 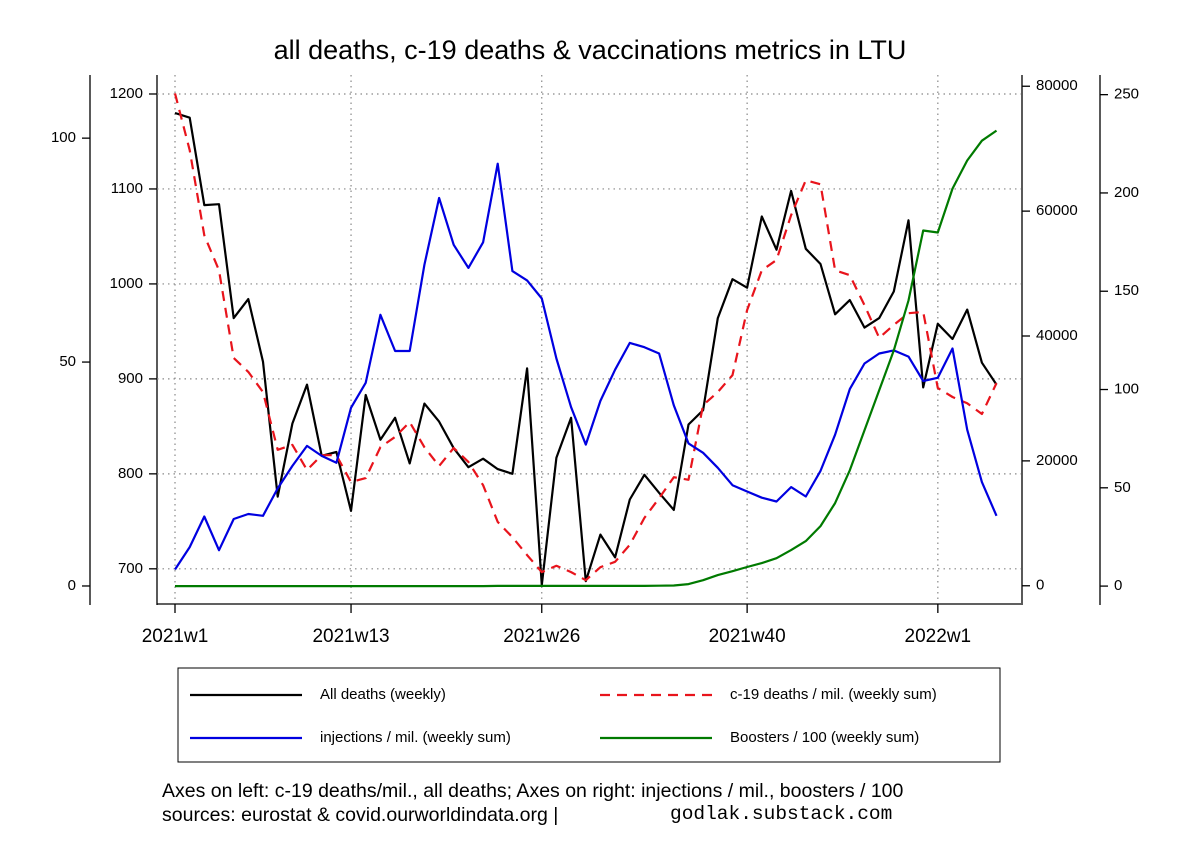 What do you see at coordinates (130, 378) in the screenshot?
I see `y-tick-label: 900` at bounding box center [130, 378].